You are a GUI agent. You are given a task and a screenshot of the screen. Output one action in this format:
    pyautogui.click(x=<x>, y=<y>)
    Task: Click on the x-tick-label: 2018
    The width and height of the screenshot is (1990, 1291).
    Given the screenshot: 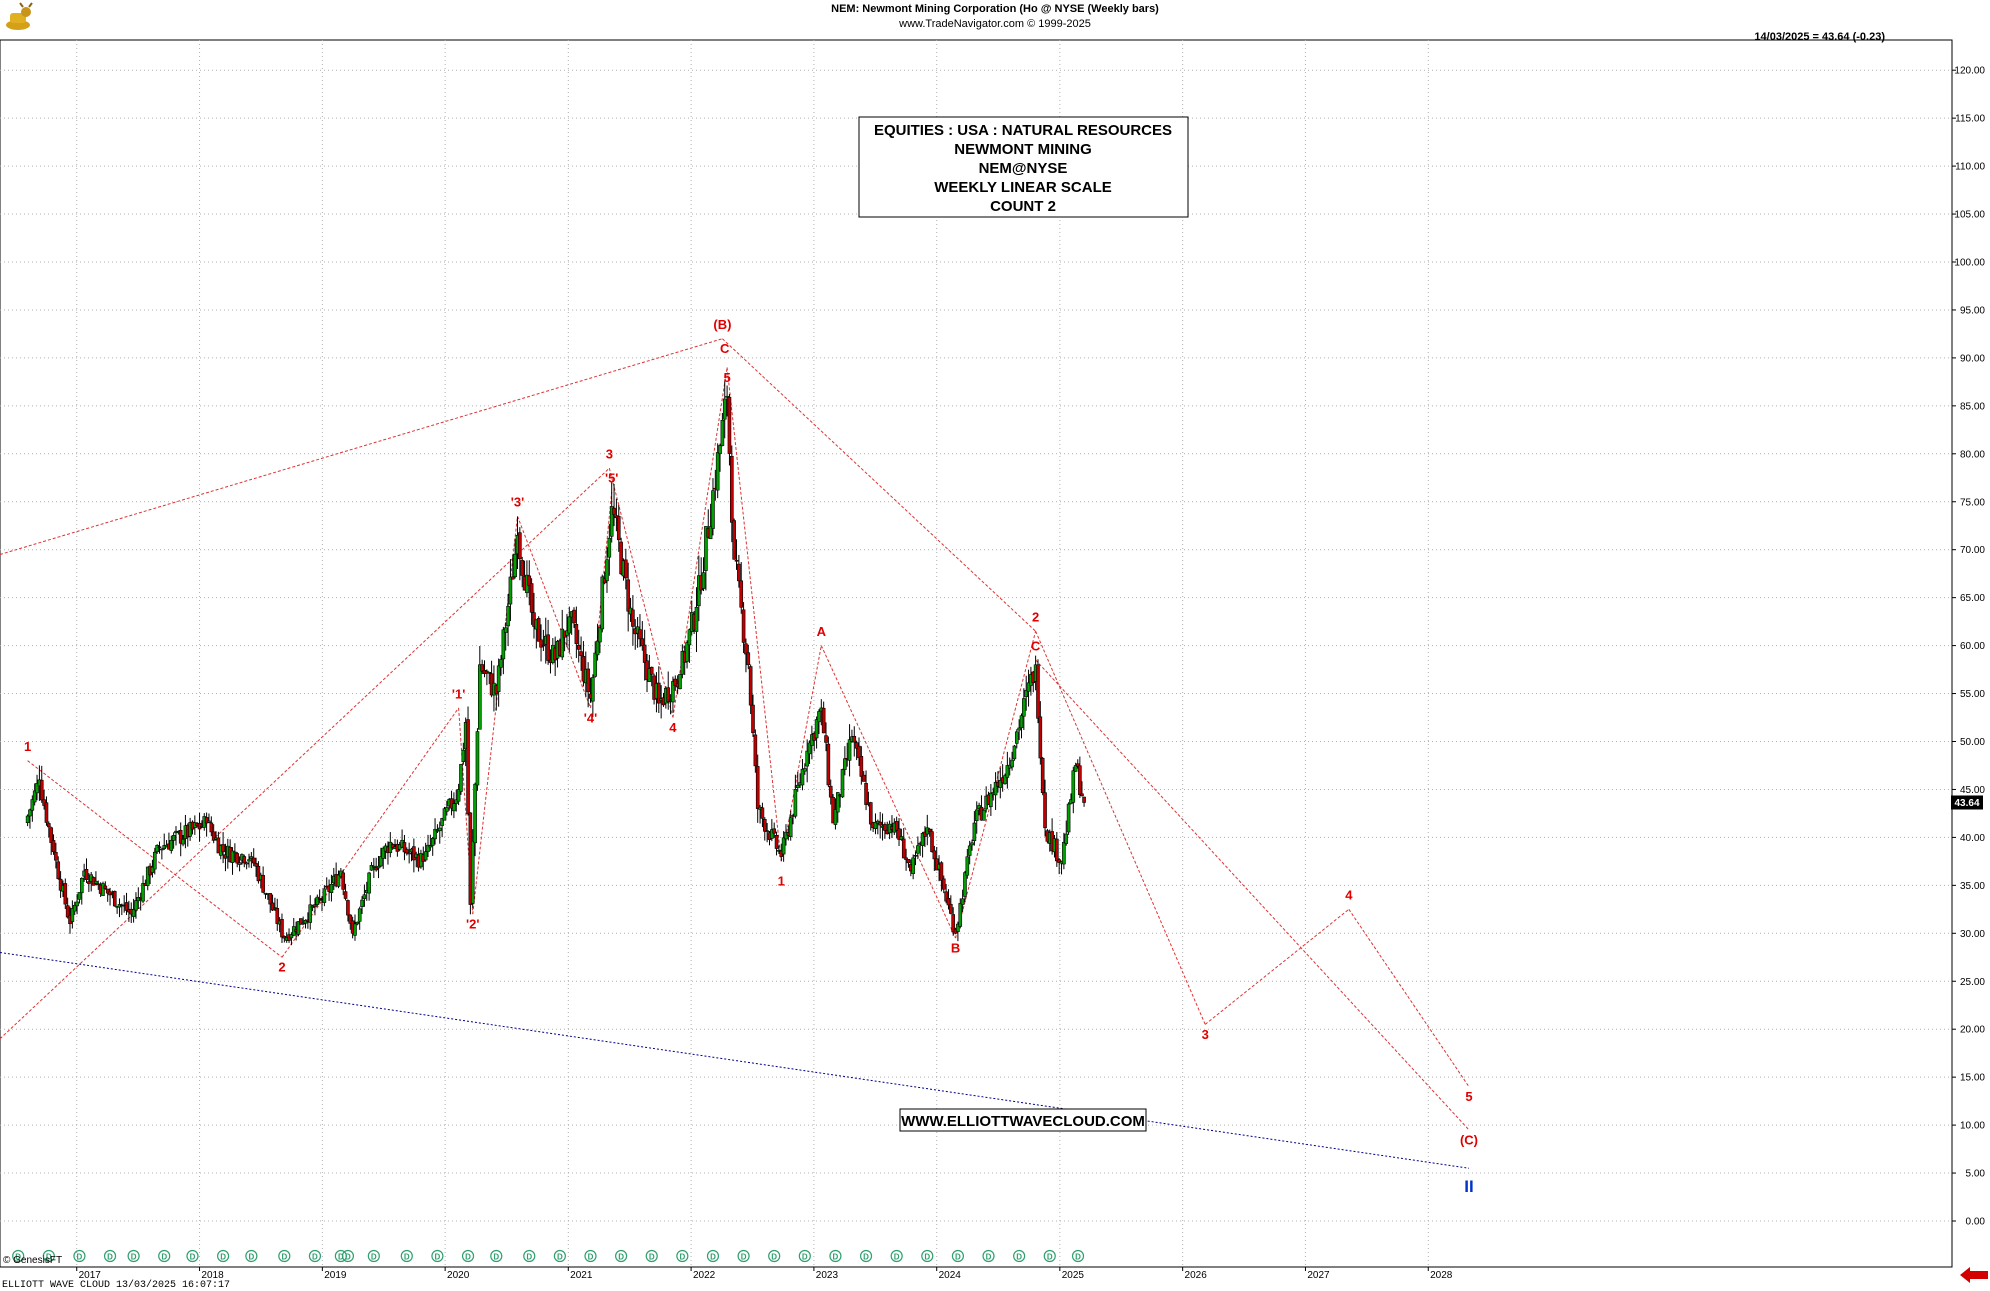 What is the action you would take?
    pyautogui.click(x=212, y=1275)
    